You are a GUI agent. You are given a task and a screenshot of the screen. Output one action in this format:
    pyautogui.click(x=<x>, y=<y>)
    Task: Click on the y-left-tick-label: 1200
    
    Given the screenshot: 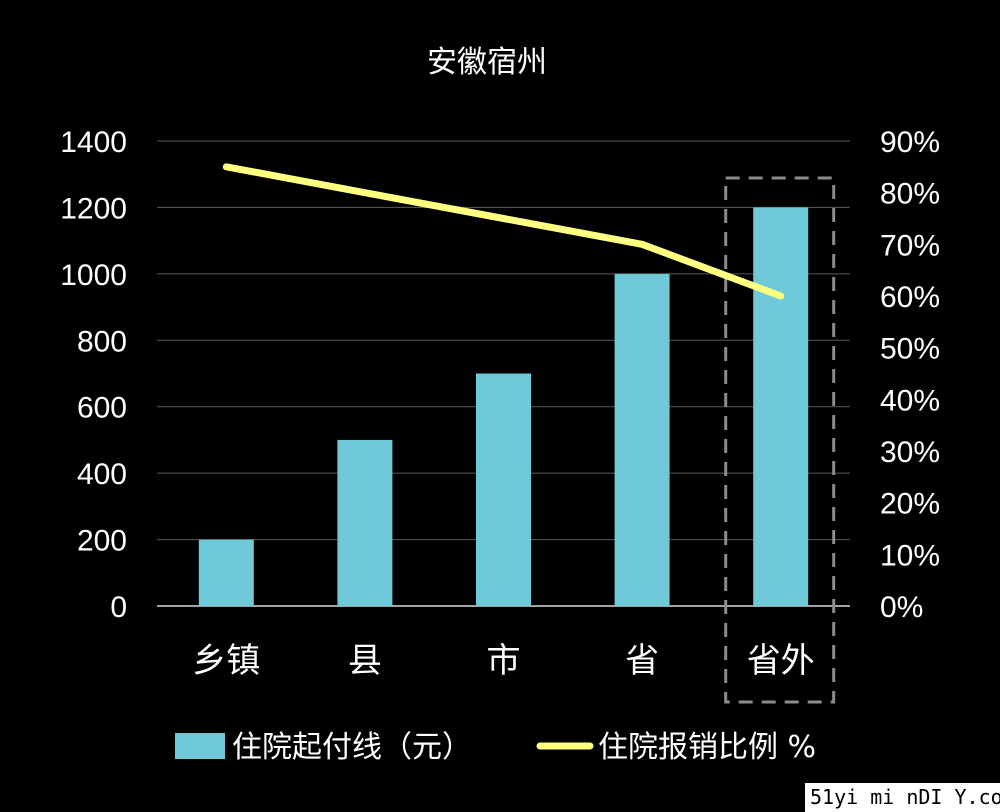 What is the action you would take?
    pyautogui.click(x=93, y=208)
    